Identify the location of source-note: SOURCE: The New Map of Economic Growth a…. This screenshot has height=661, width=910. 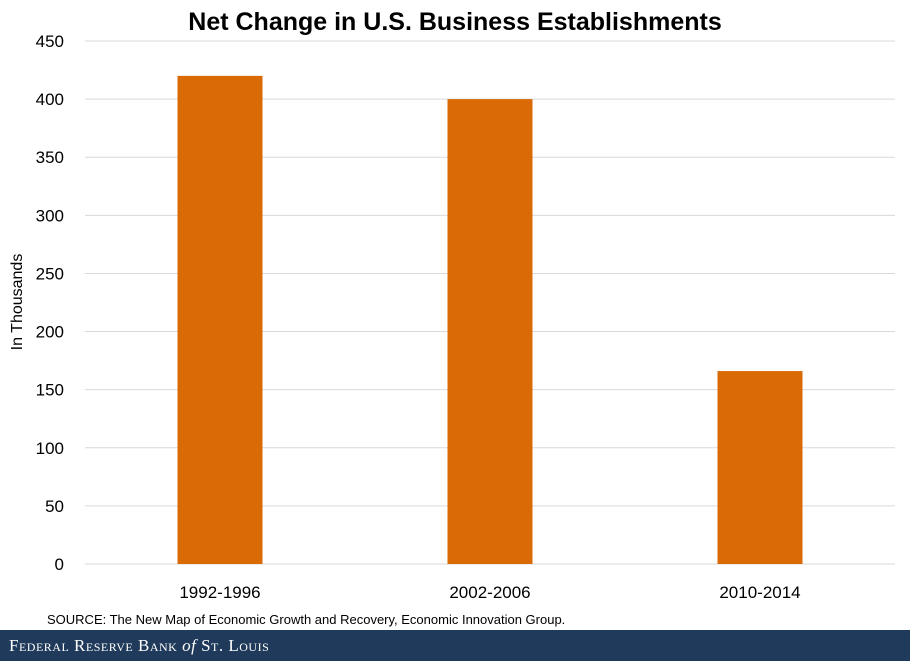
(306, 619).